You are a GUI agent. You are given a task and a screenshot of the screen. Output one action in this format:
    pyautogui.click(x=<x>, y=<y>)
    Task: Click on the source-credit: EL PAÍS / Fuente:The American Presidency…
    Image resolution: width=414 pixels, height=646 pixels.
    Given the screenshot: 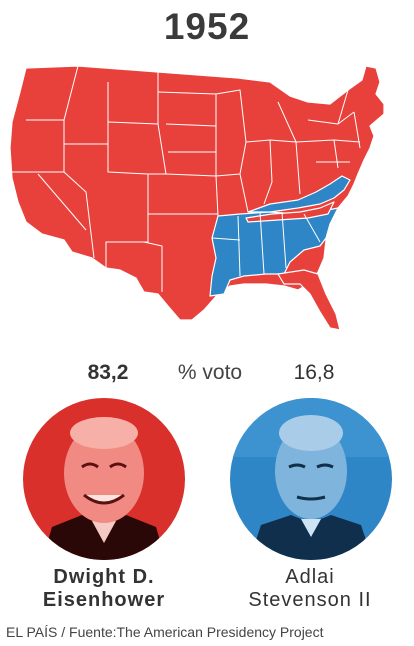 What is the action you would take?
    pyautogui.click(x=165, y=632)
    